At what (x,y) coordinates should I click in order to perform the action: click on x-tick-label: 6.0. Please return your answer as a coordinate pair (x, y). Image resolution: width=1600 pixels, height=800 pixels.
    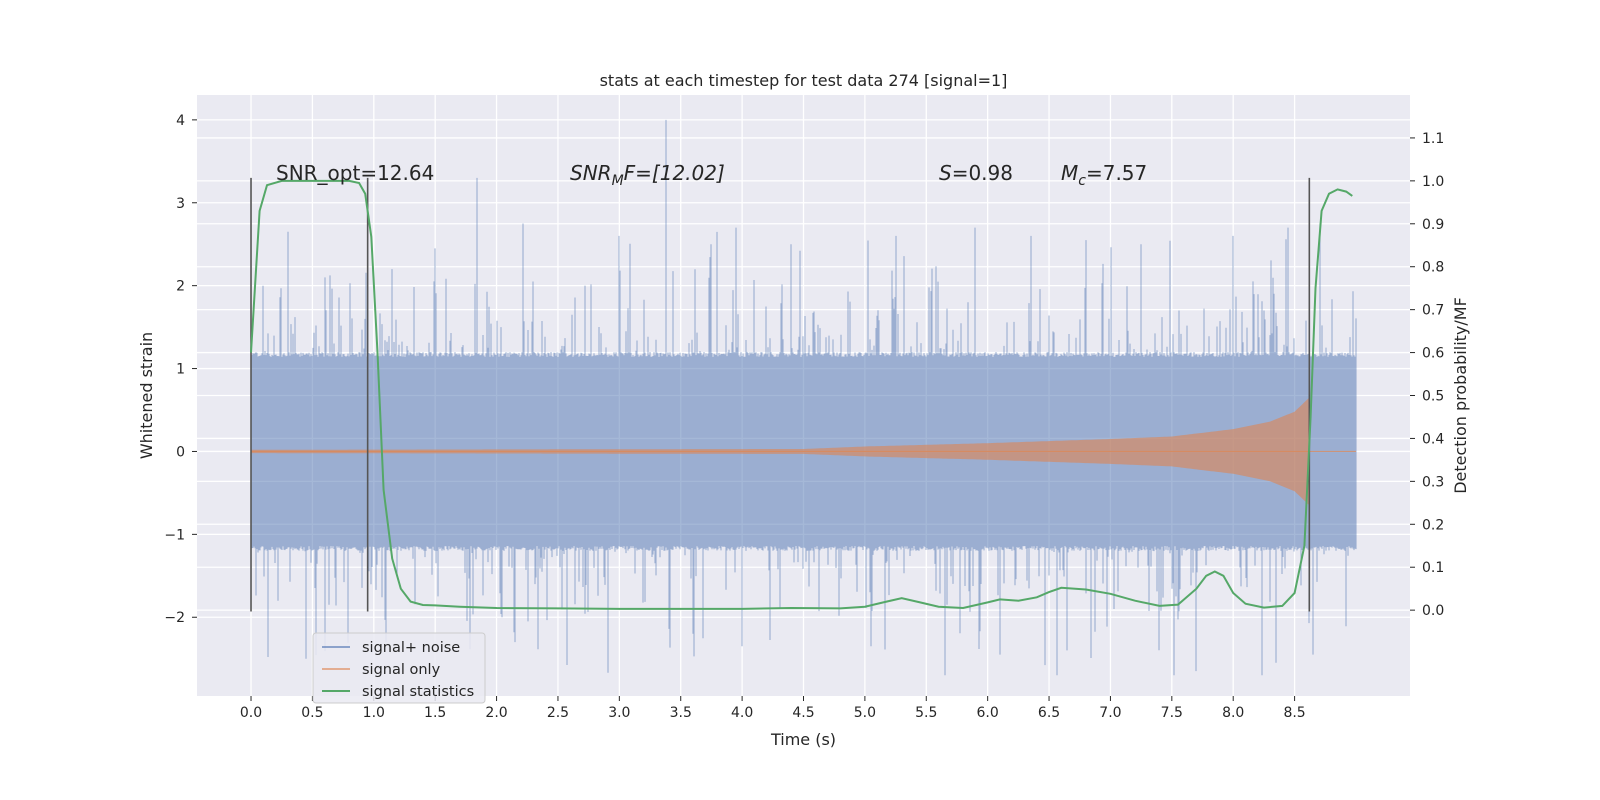
    Looking at the image, I should click on (988, 713).